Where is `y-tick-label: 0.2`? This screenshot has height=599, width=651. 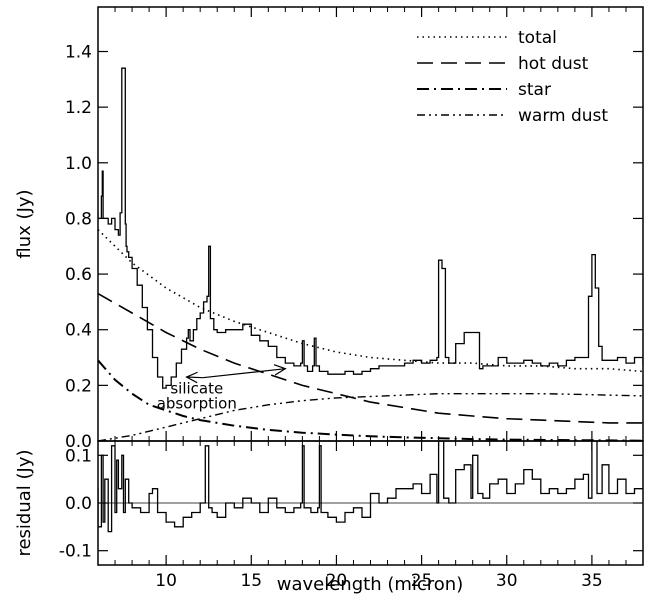 y-tick-label: 0.2 is located at coordinates (78, 386).